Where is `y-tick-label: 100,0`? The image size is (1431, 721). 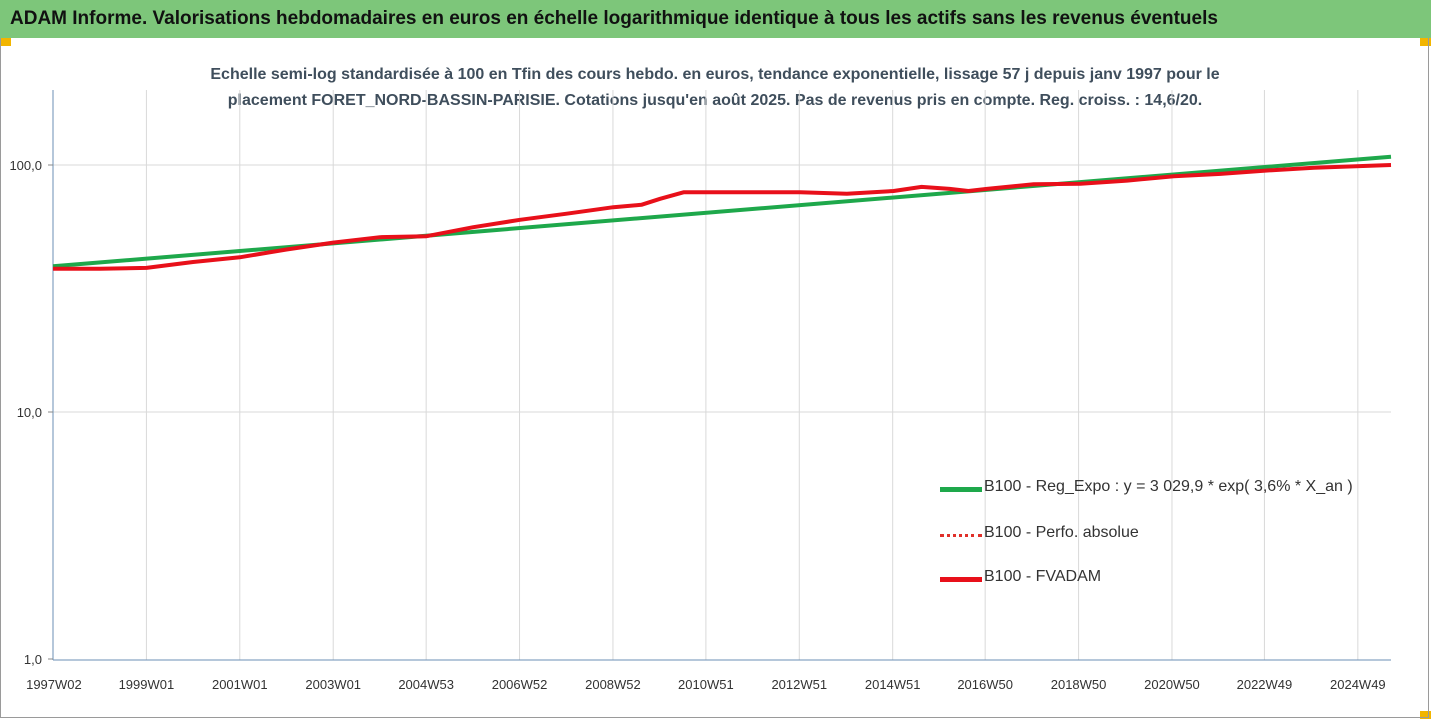
y-tick-label: 100,0 is located at coordinates (25, 165).